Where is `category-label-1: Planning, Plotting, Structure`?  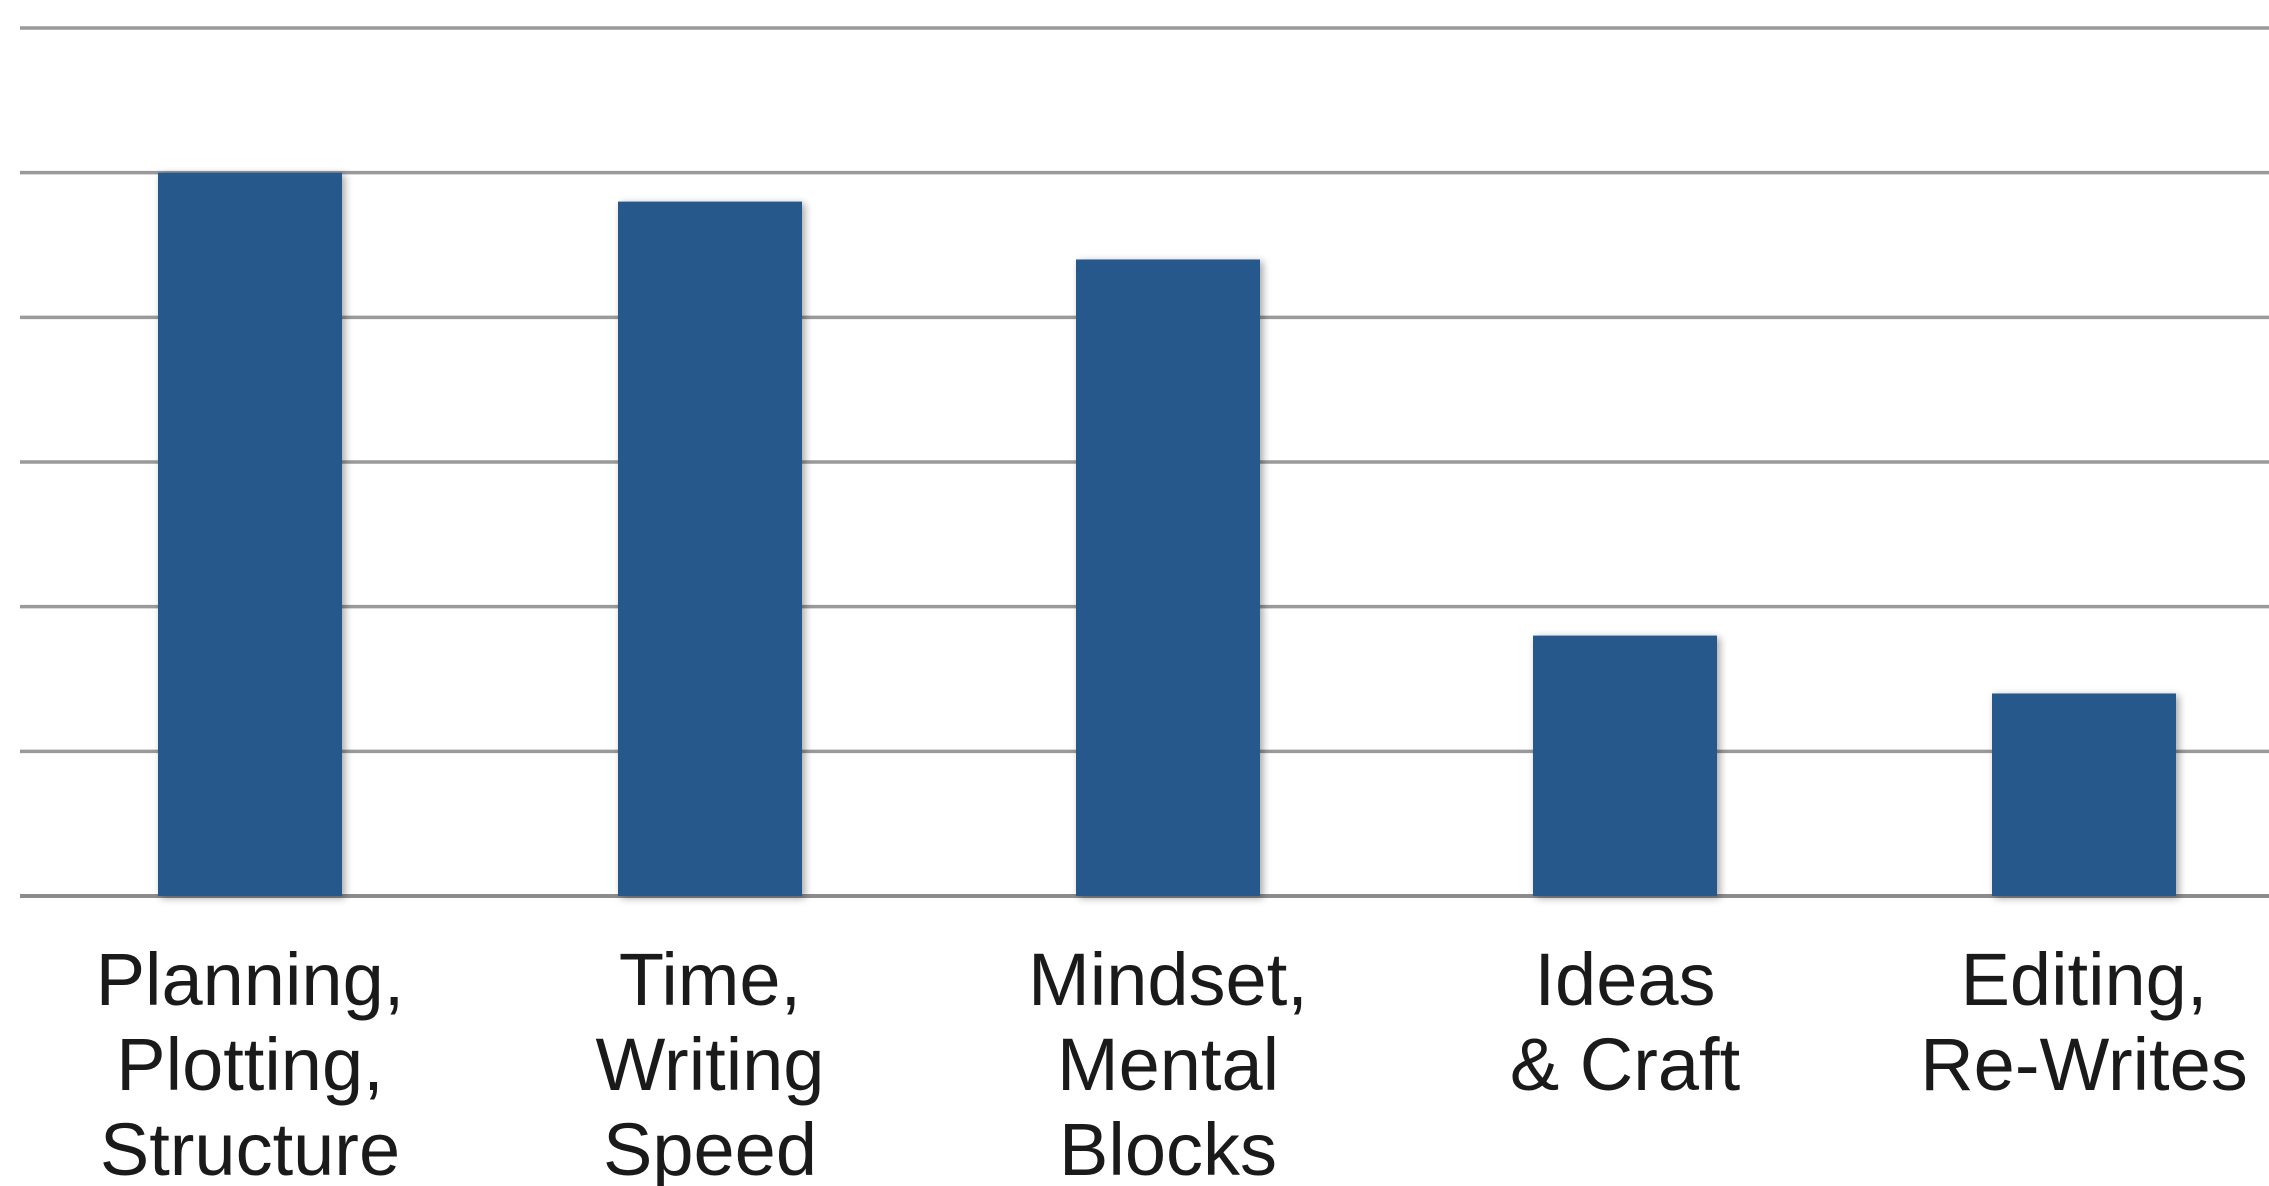
category-label-1: Planning, Plotting, Structure is located at coordinates (250, 1062).